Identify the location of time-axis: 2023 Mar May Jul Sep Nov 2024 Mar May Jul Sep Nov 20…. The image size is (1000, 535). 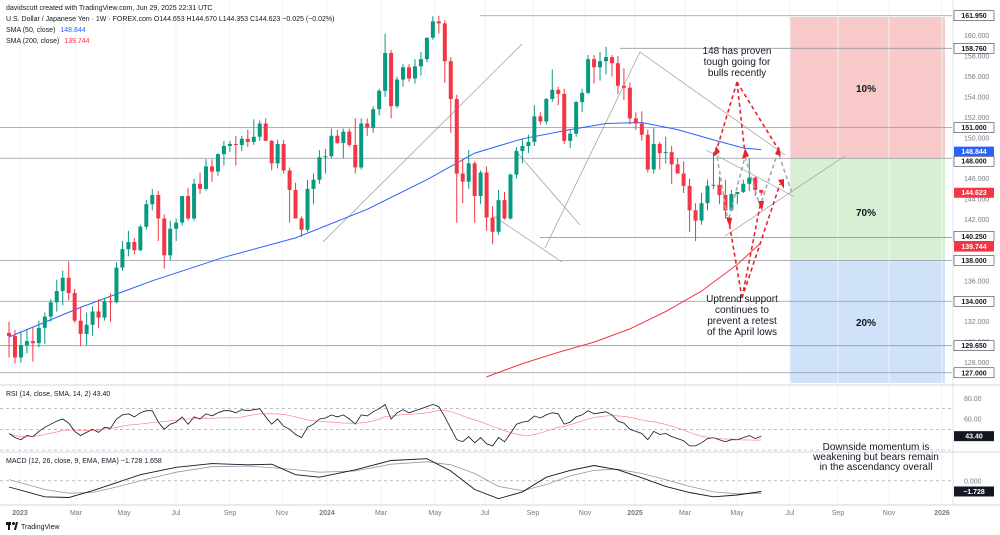
(481, 513).